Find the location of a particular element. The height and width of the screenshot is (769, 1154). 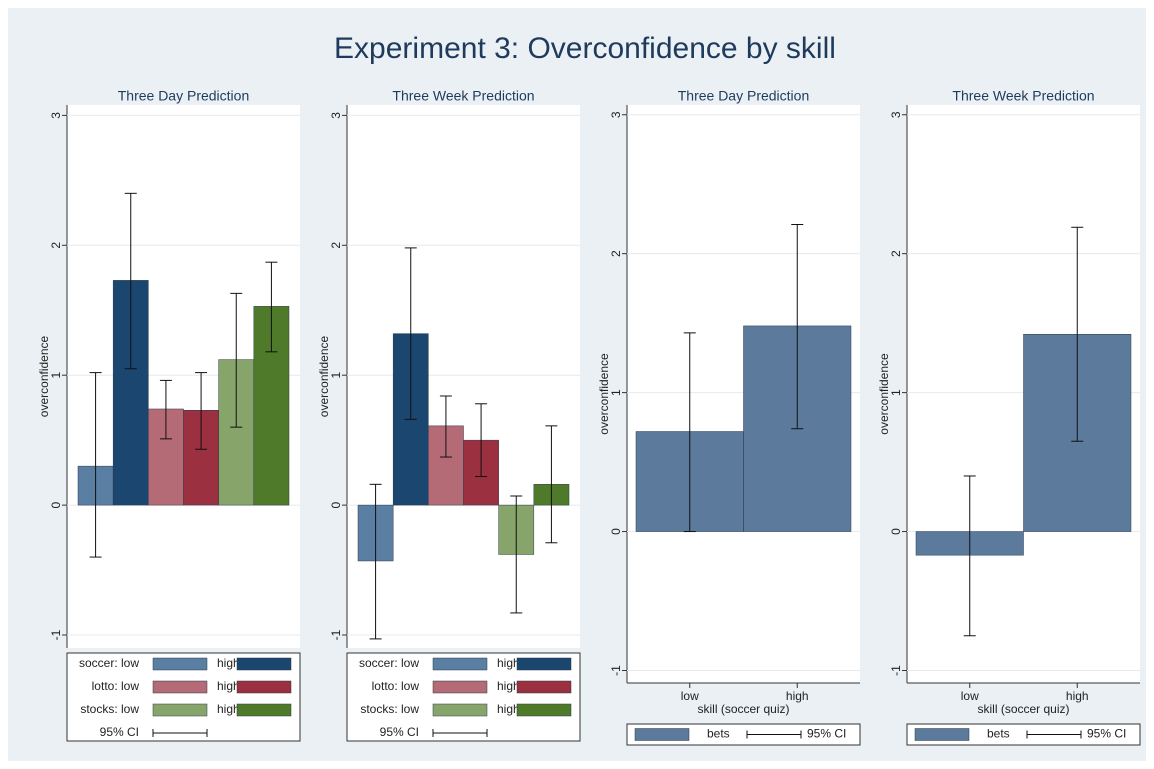

page-title: Experiment 3: Overconfidence by skill is located at coordinates (585, 48).